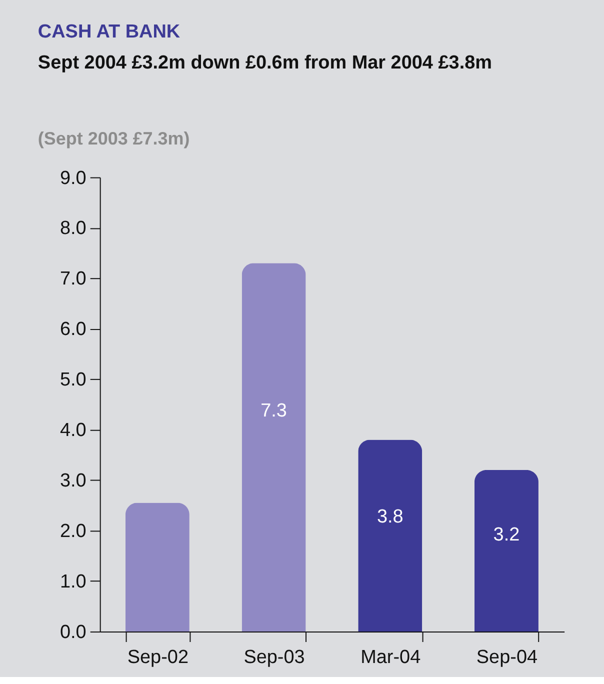  Describe the element at coordinates (274, 657) in the screenshot. I see `x-tick-label: Sep-03` at that location.